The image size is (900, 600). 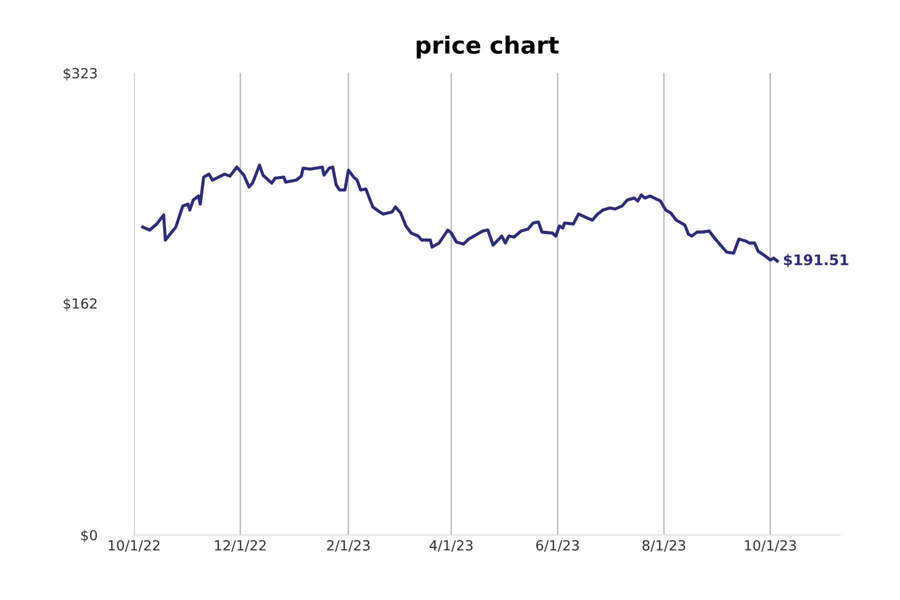 What do you see at coordinates (80, 304) in the screenshot?
I see `y-tick-label: $162` at bounding box center [80, 304].